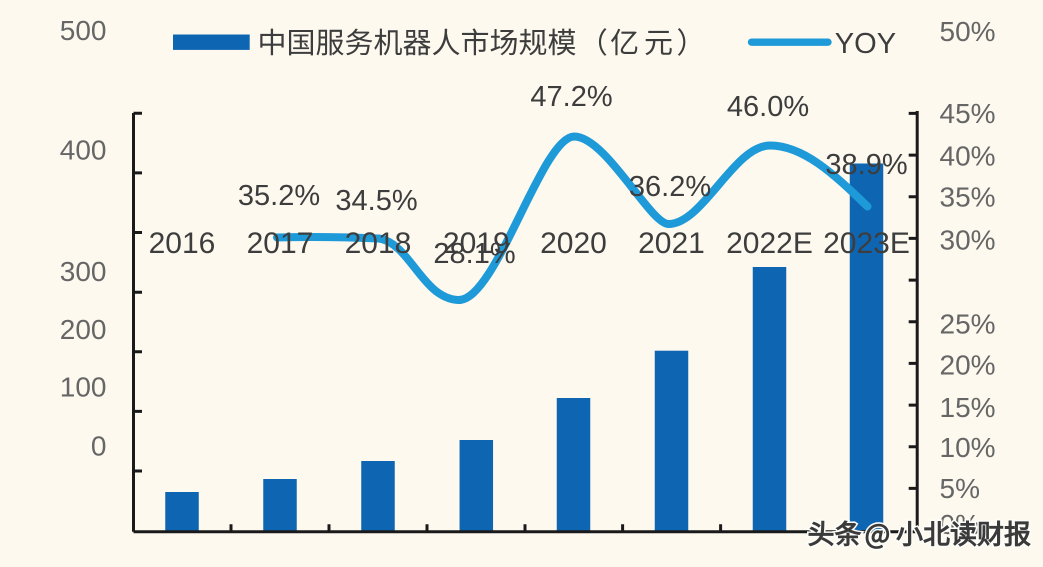 The width and height of the screenshot is (1043, 567). Describe the element at coordinates (182, 243) in the screenshot. I see `svg-text: 2016` at that location.